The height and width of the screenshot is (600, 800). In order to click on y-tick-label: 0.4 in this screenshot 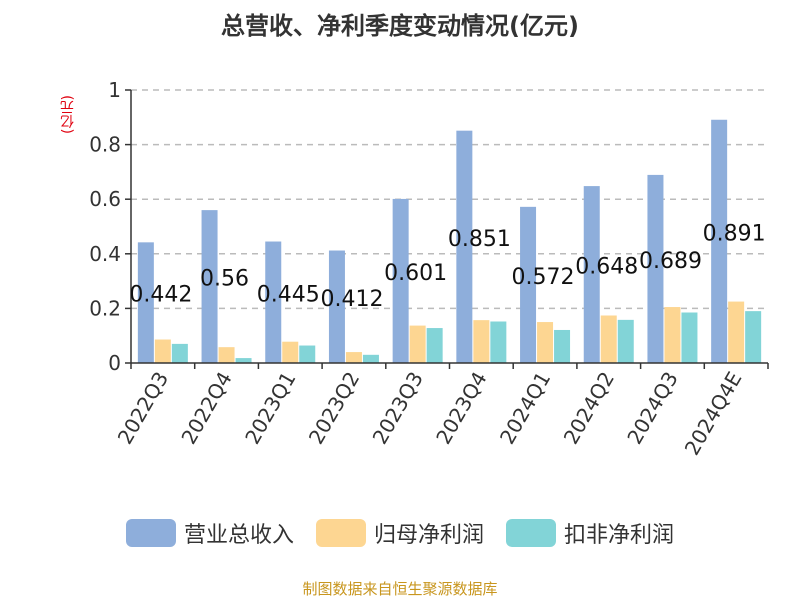, I will do `click(105, 254)`.